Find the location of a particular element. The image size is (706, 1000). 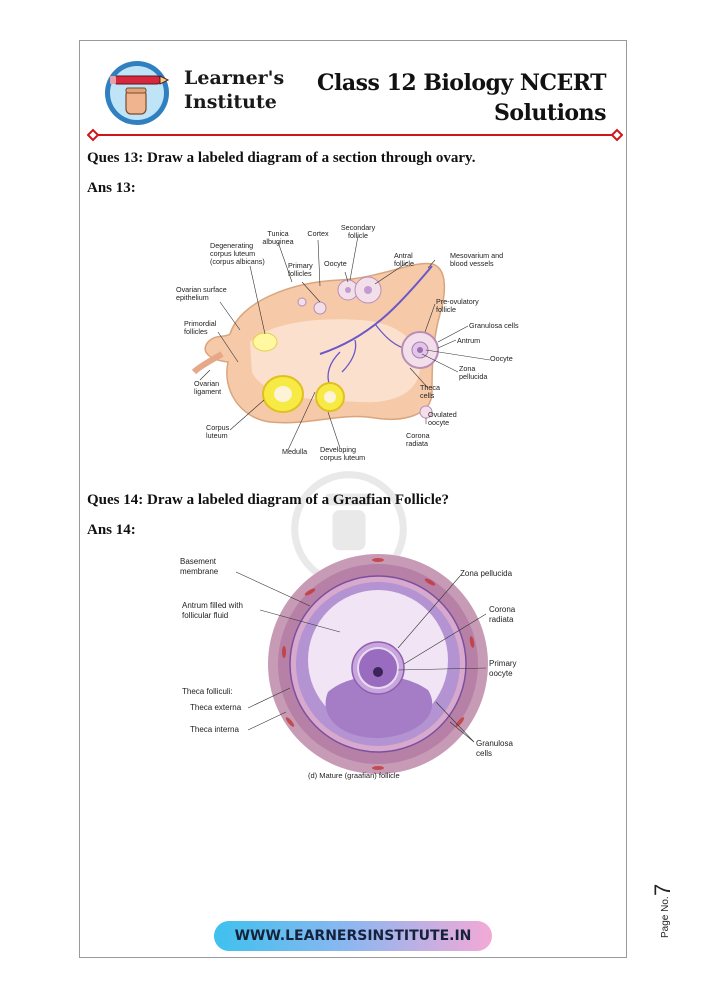

page-number-value: 7 is located at coordinates (662, 890).